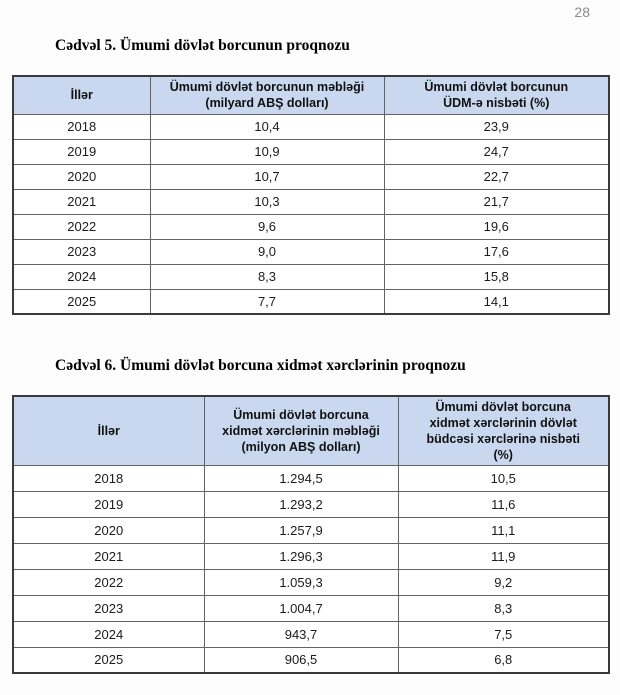 The width and height of the screenshot is (620, 695). I want to click on table-cell: 10,7, so click(267, 176).